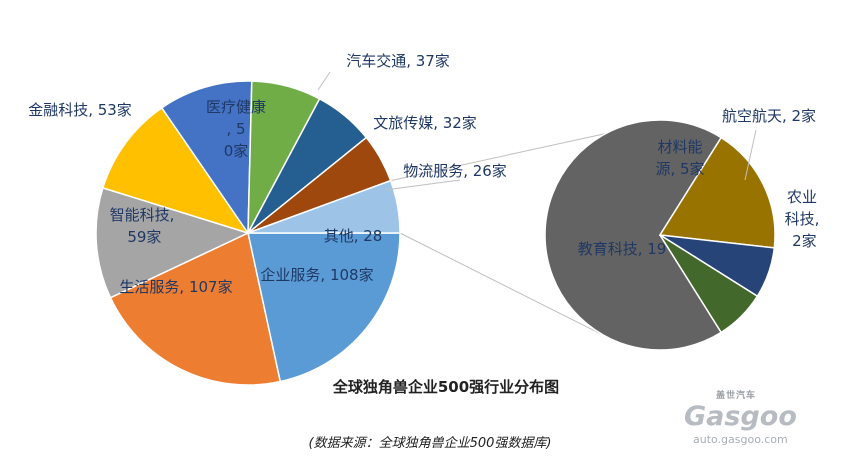  Describe the element at coordinates (769, 116) in the screenshot. I see `secondary-pie-label-3: 航空航天, 2家` at that location.